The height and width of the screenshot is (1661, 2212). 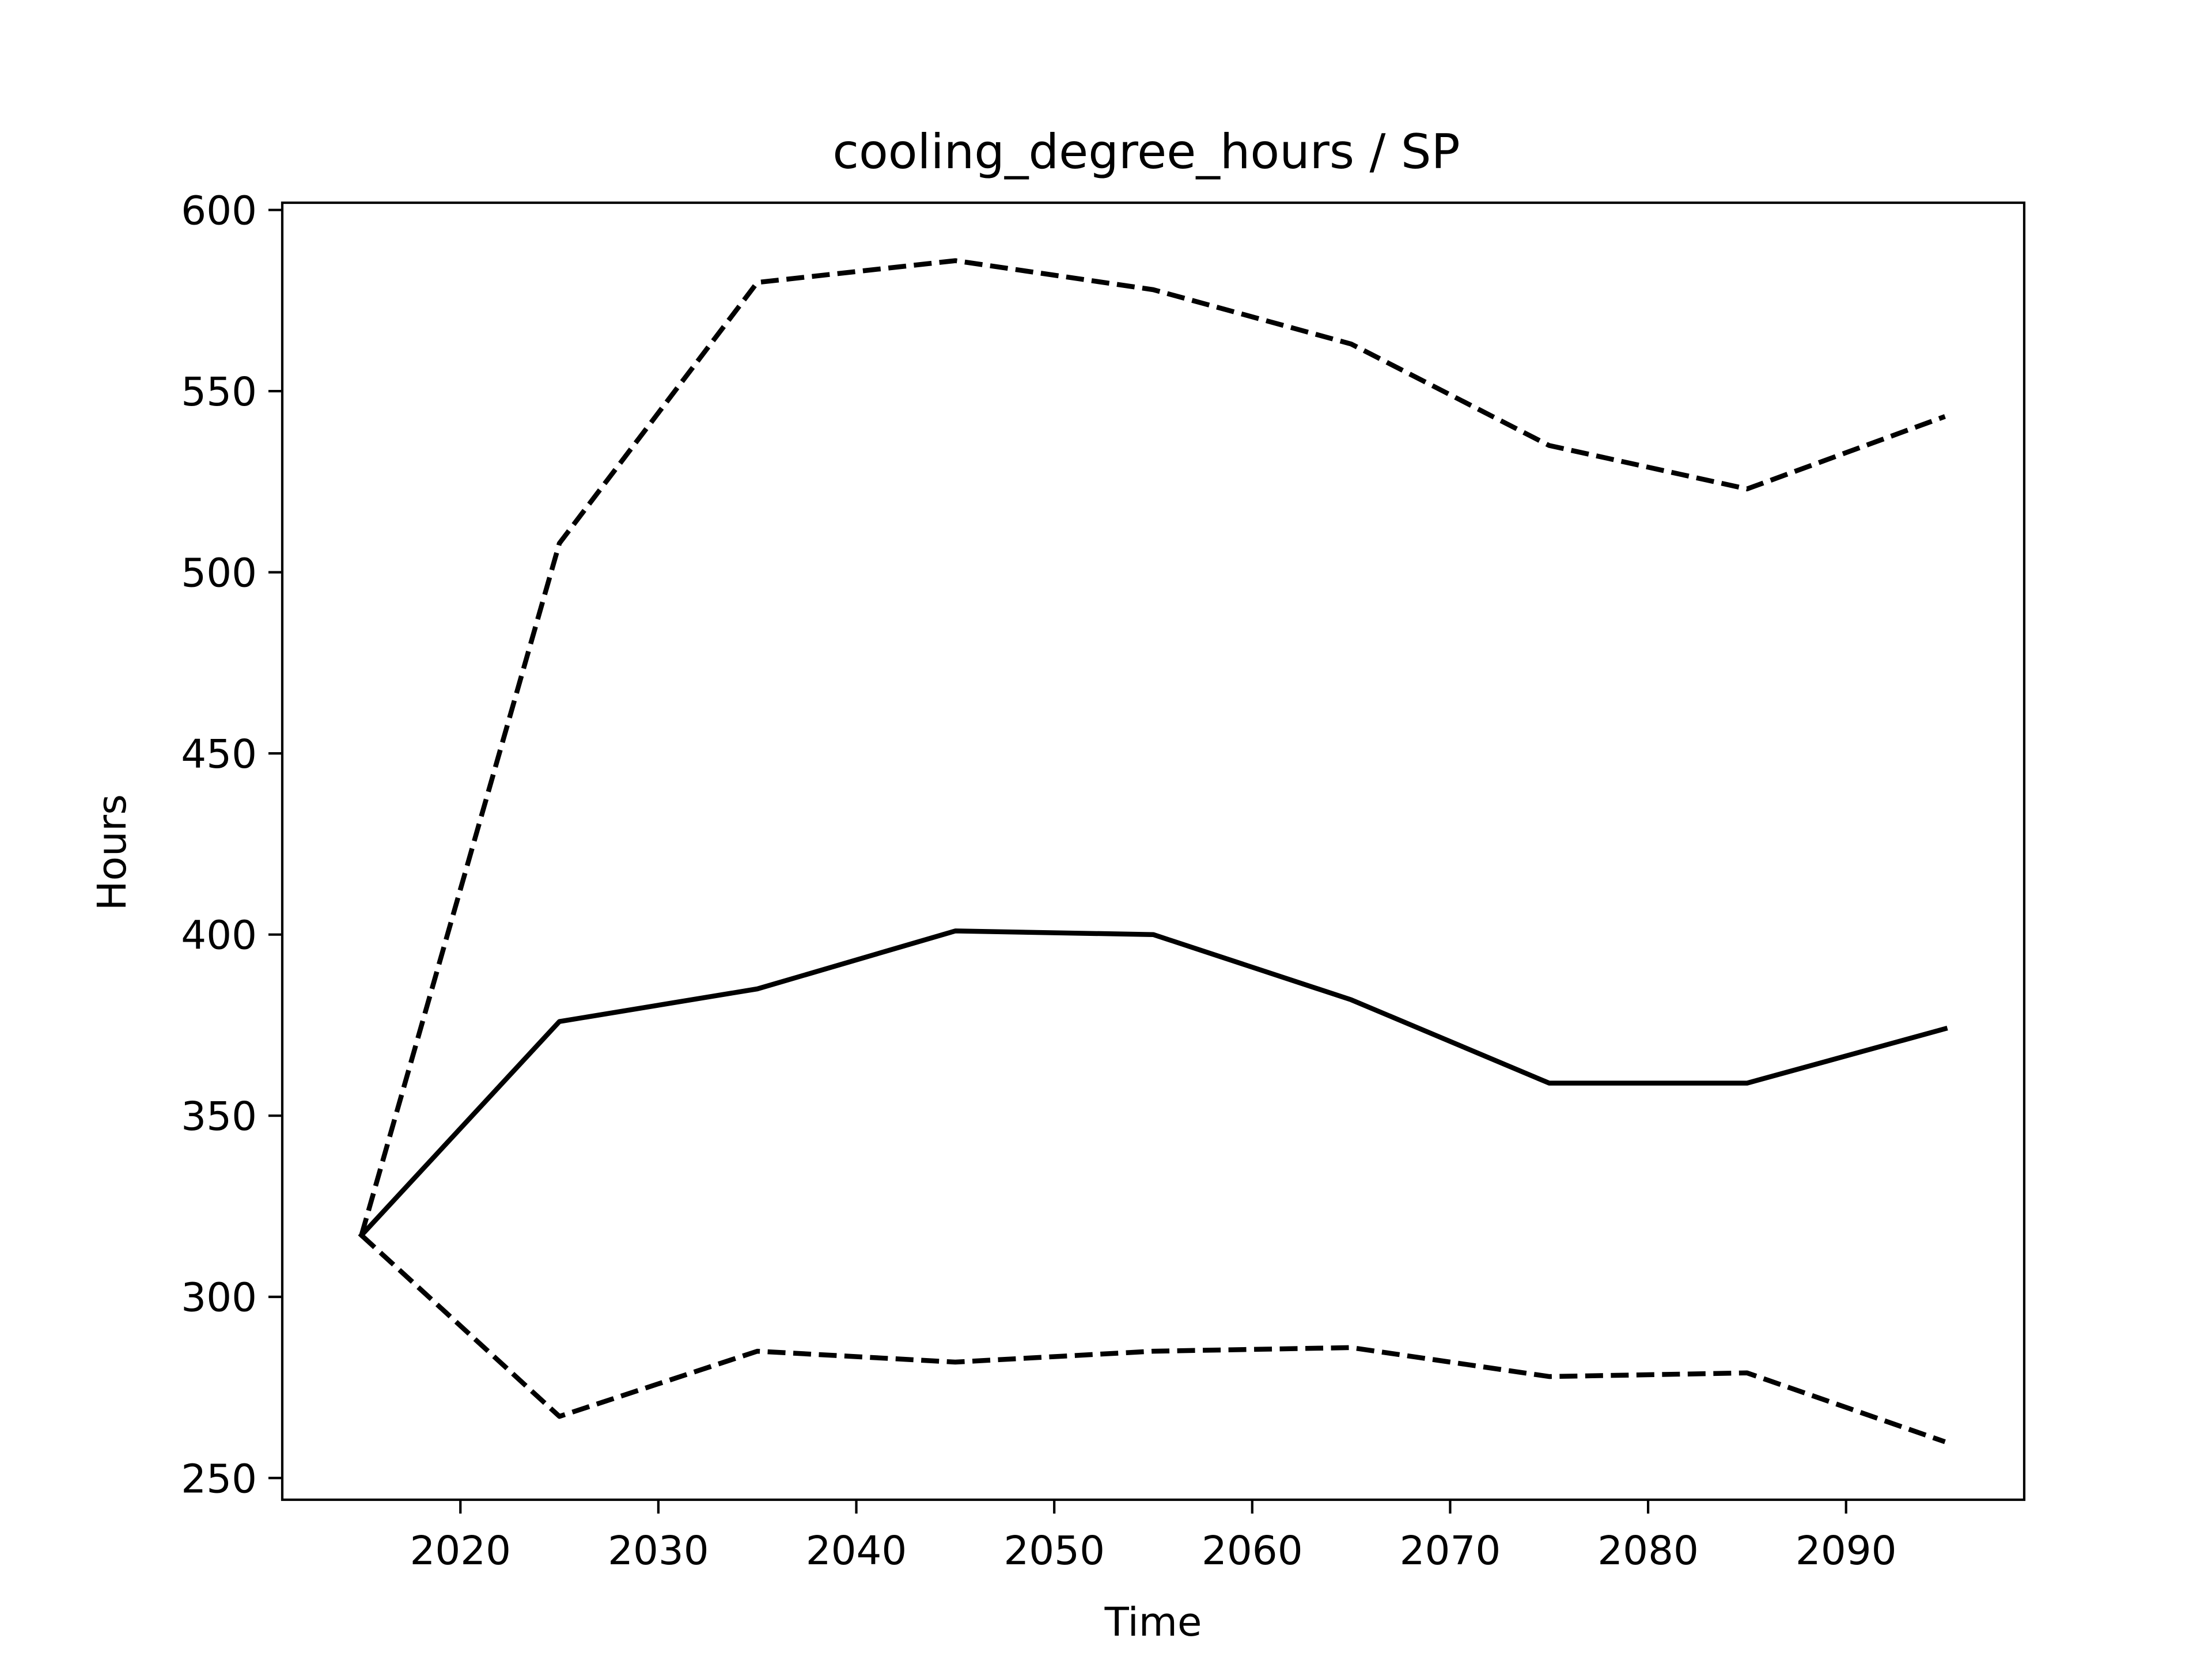 What do you see at coordinates (1648, 1551) in the screenshot?
I see `x-tick-label: 2080` at bounding box center [1648, 1551].